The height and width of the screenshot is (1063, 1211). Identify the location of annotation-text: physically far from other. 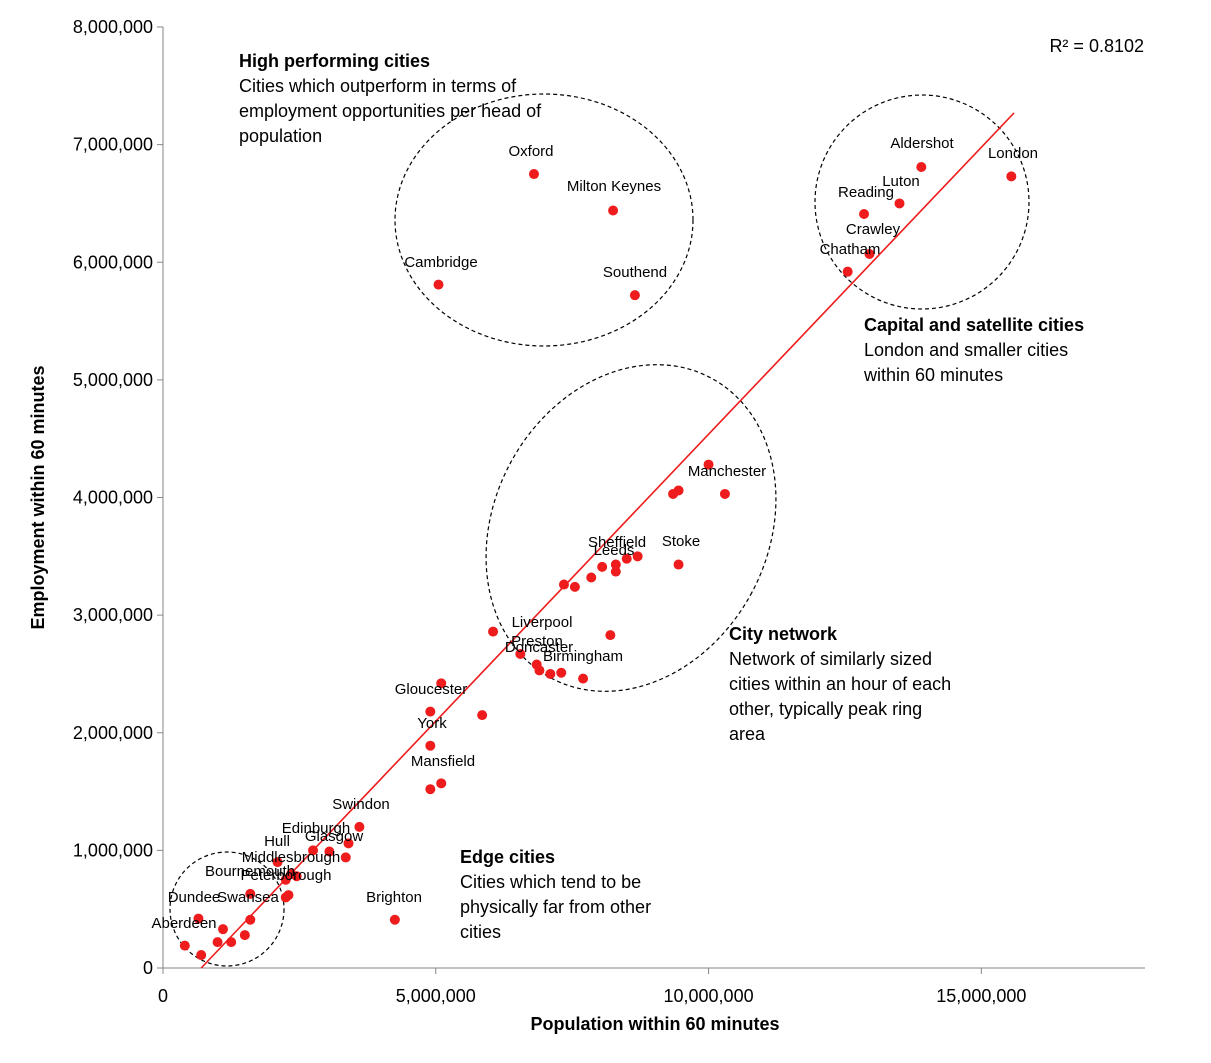
(555, 907).